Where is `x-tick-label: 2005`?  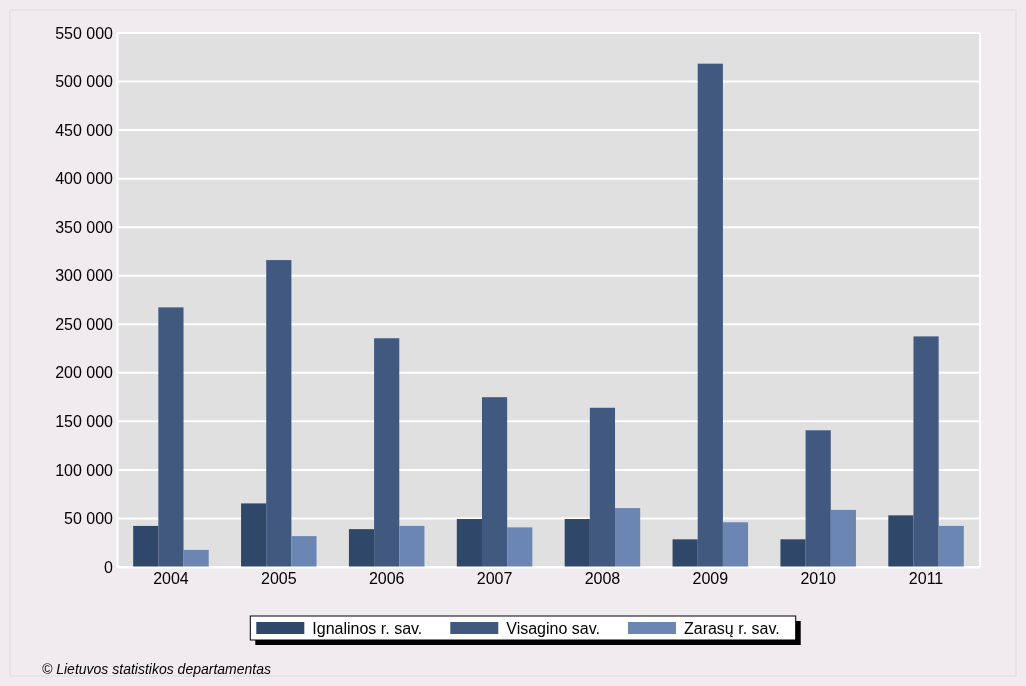 x-tick-label: 2005 is located at coordinates (279, 579).